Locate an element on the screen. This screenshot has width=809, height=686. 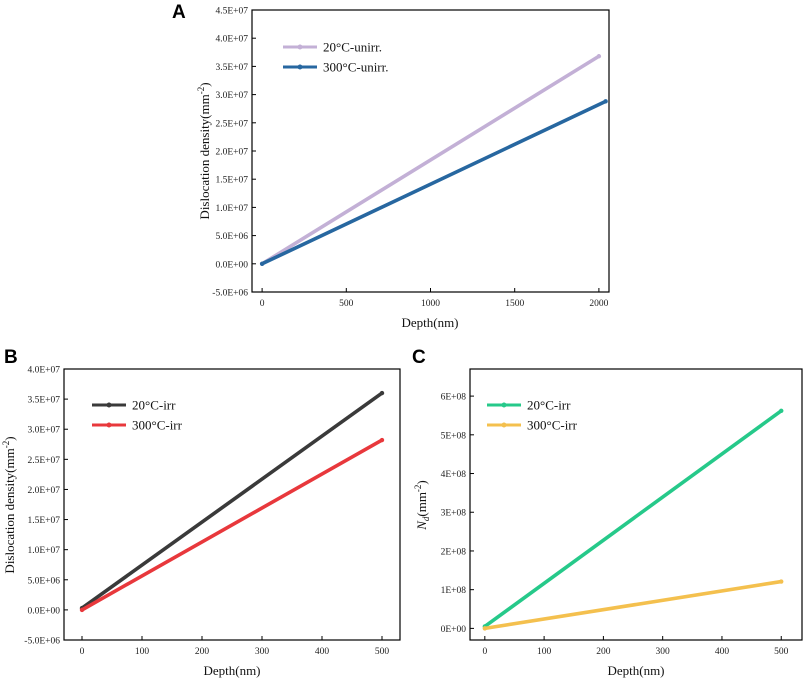
y-tick-label: 3E+08 is located at coordinates (454, 514).